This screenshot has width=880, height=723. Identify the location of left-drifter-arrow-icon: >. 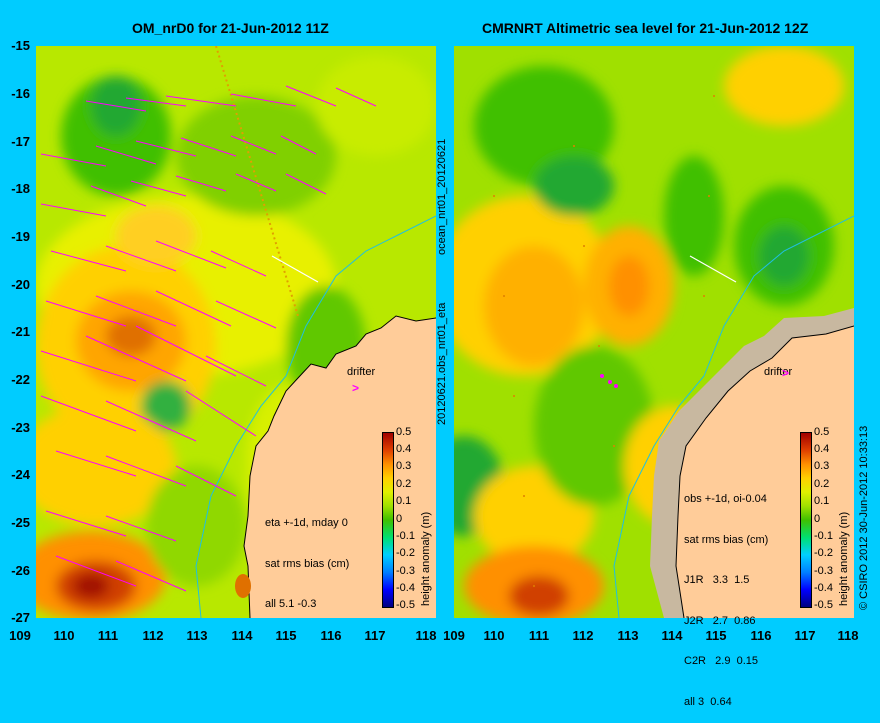
(356, 388).